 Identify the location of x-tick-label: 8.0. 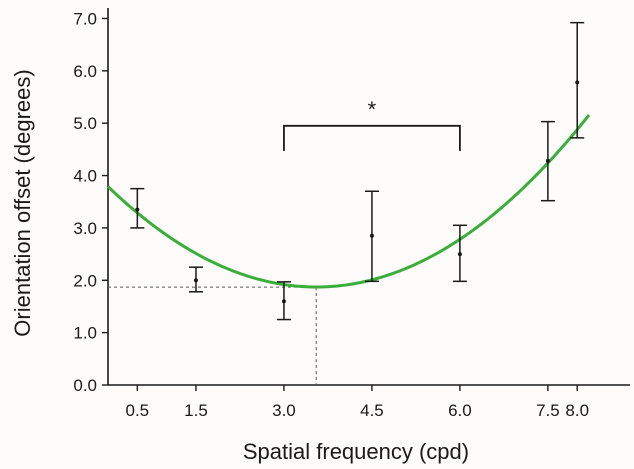
(577, 410).